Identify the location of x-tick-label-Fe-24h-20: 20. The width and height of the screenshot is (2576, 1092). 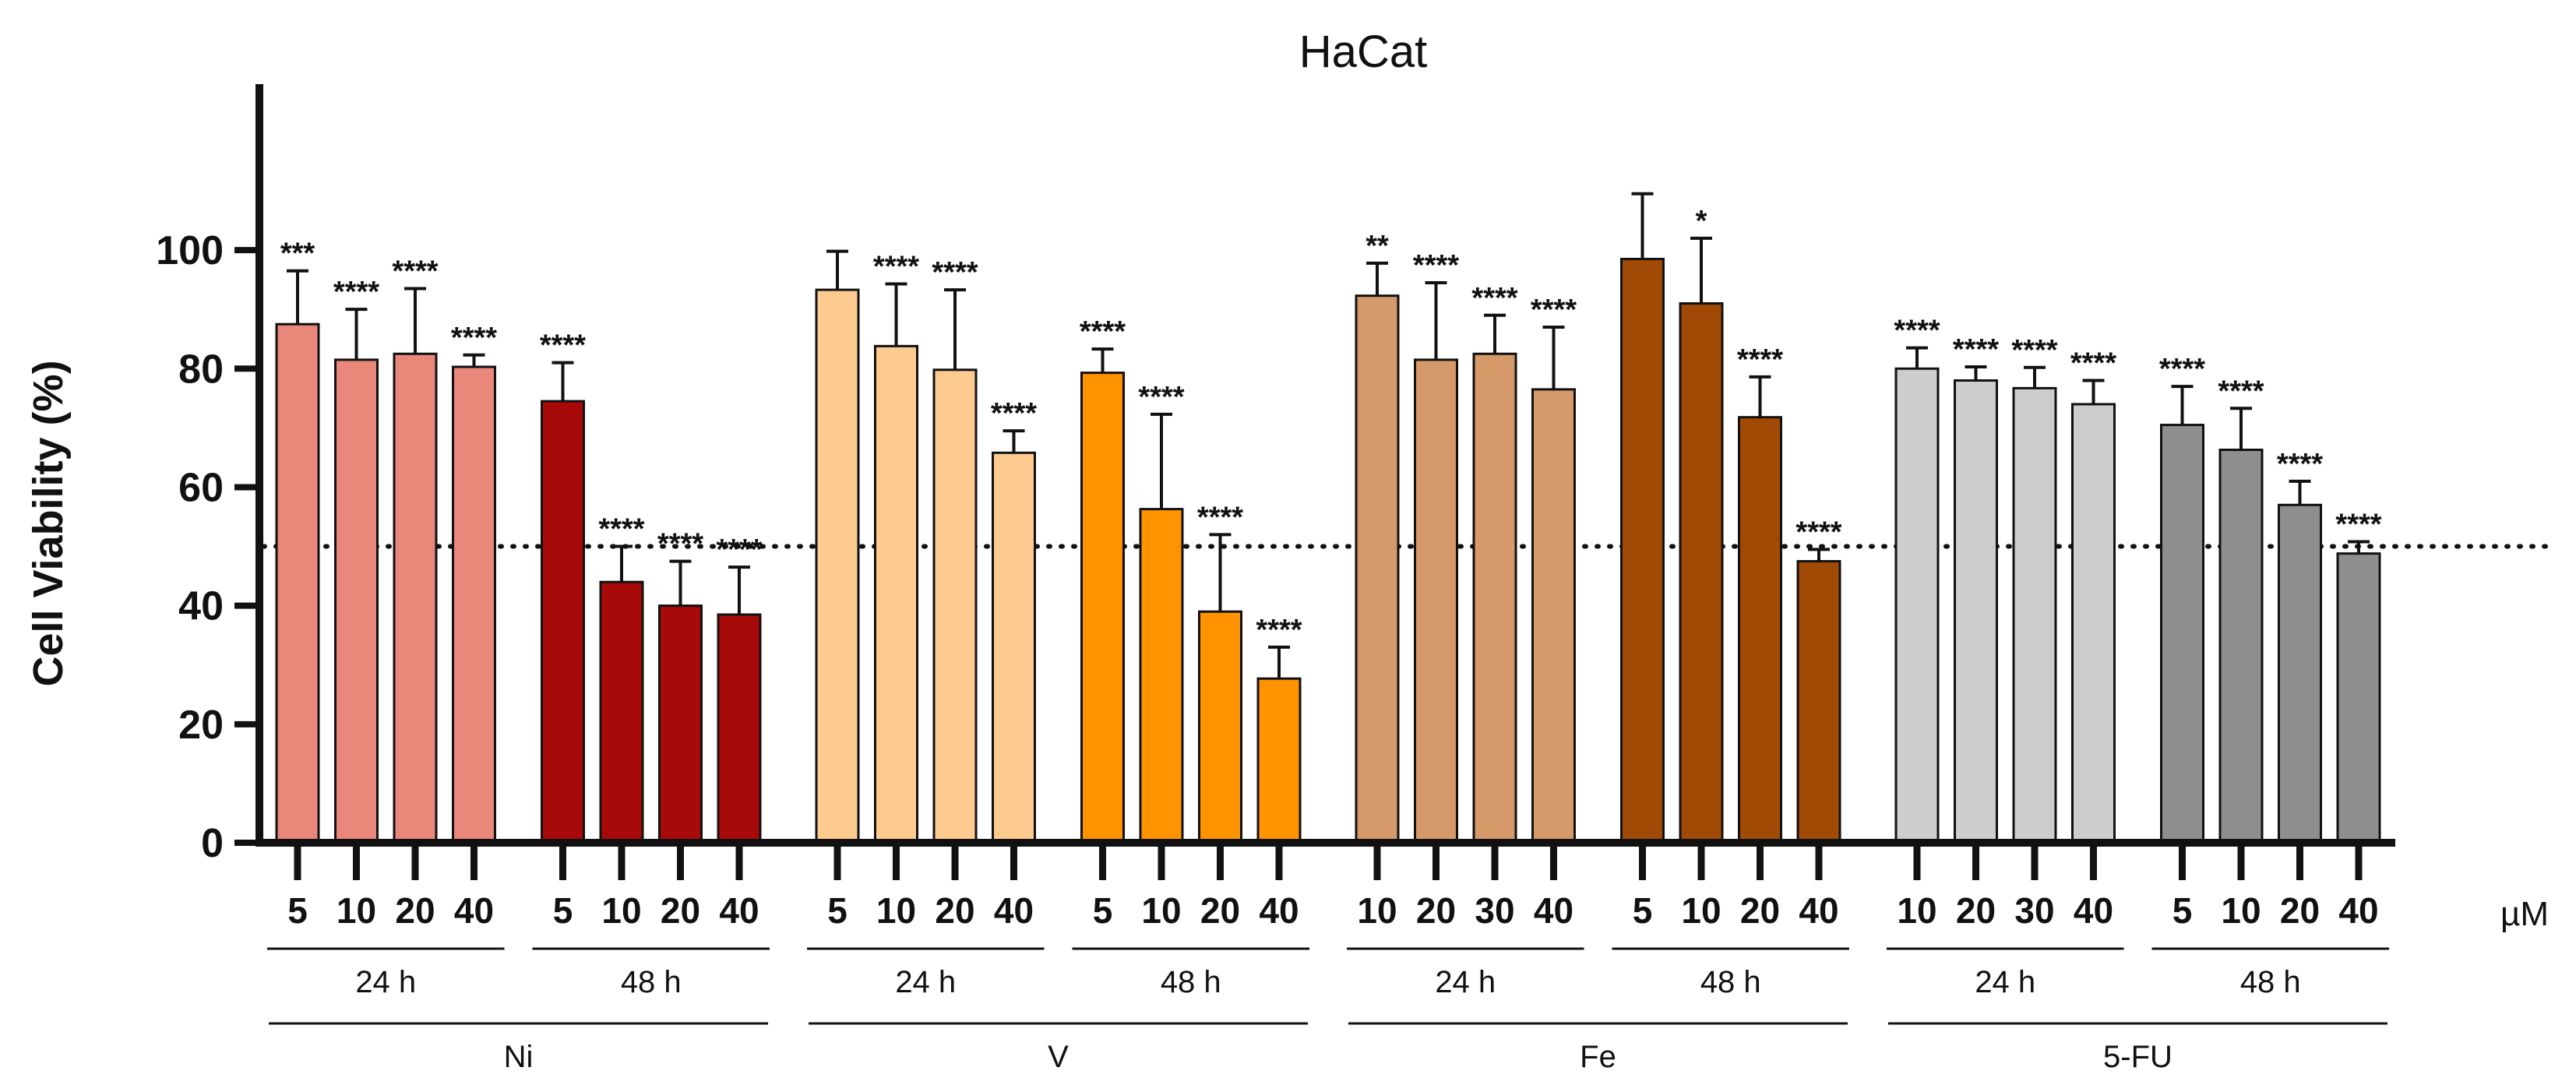
(1436, 911).